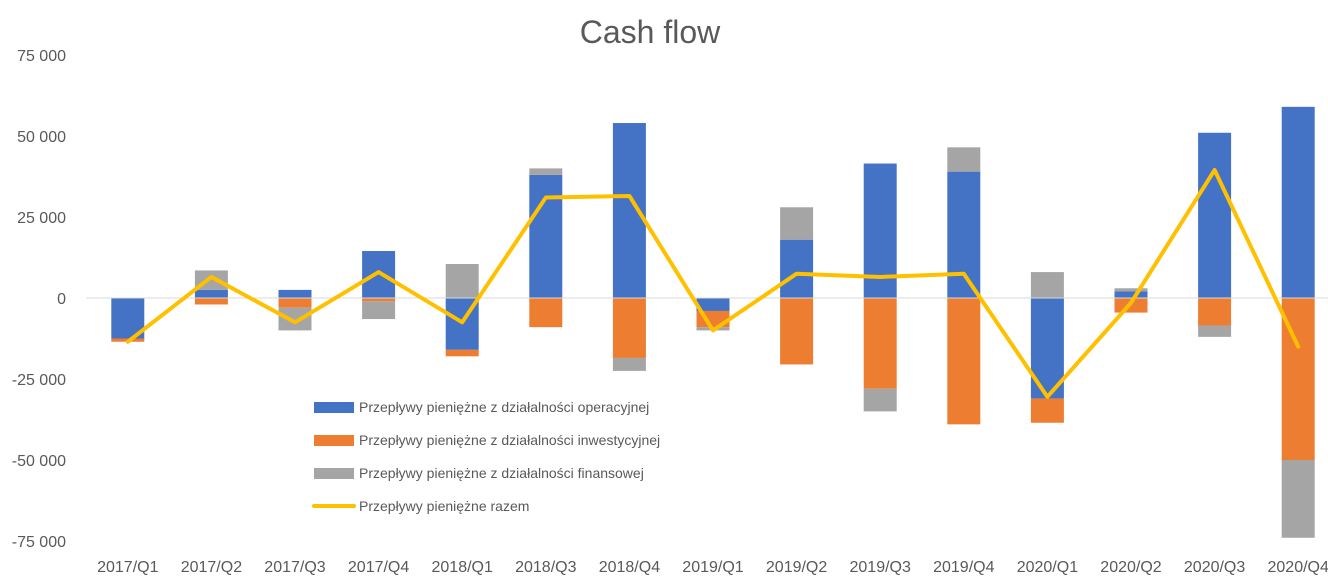 The image size is (1328, 582). I want to click on x-tick-label: 2017/Q3, so click(294, 567).